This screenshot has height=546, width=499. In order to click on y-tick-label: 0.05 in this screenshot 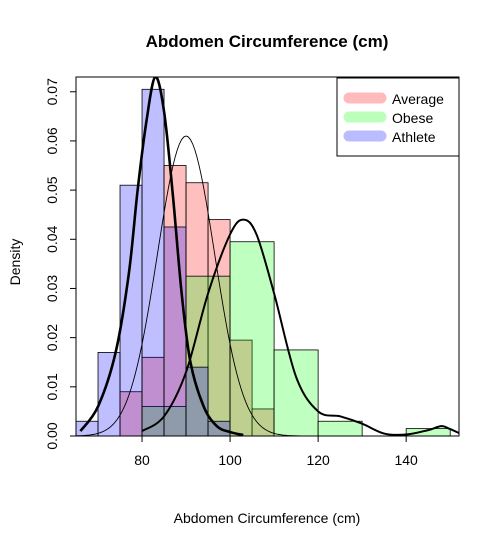, I will do `click(52, 189)`.